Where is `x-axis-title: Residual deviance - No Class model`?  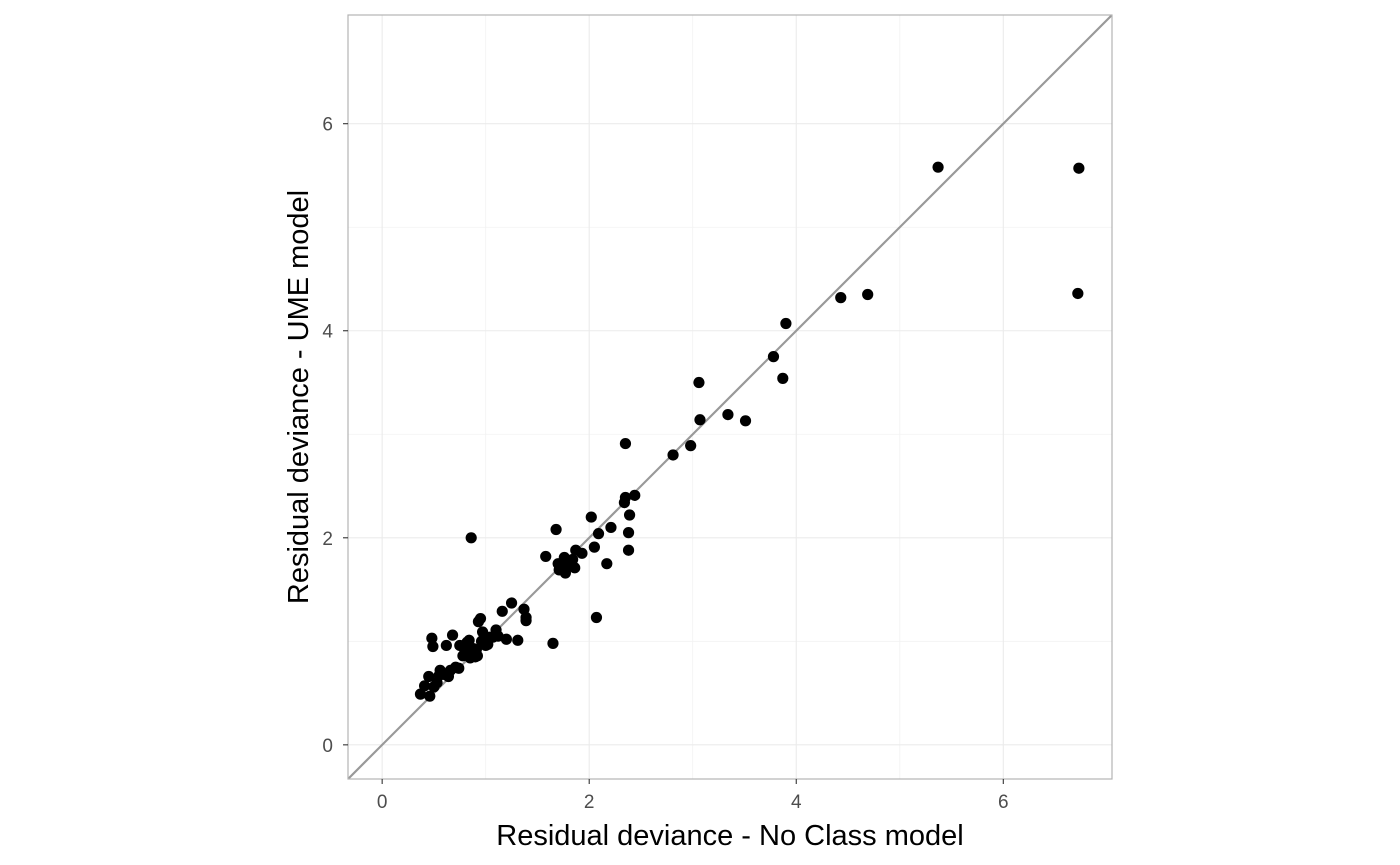
x-axis-title: Residual deviance - No Class model is located at coordinates (729, 836).